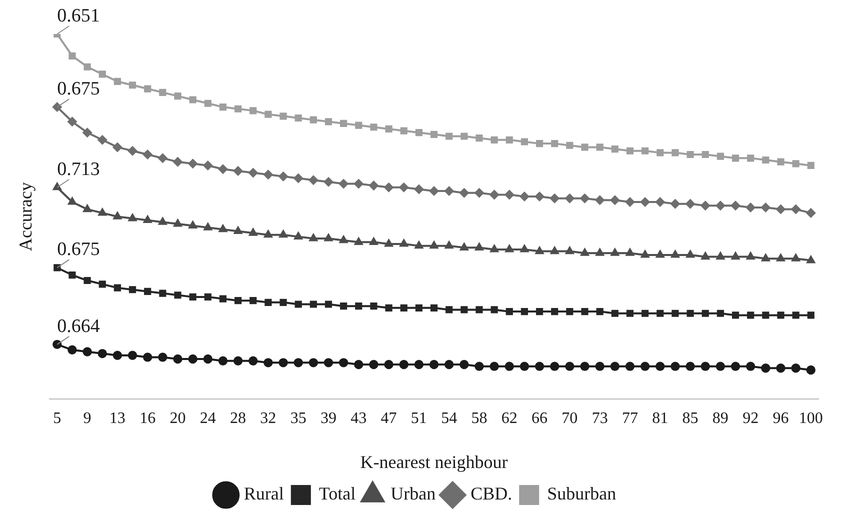  Describe the element at coordinates (208, 419) in the screenshot. I see `x-tick-label: 24` at that location.